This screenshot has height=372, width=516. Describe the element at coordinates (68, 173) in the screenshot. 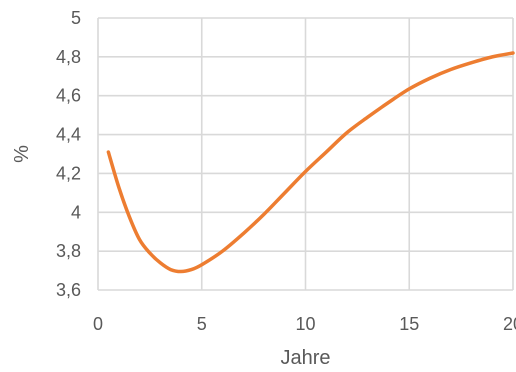

I see `y-tick-label: 4,2` at that location.